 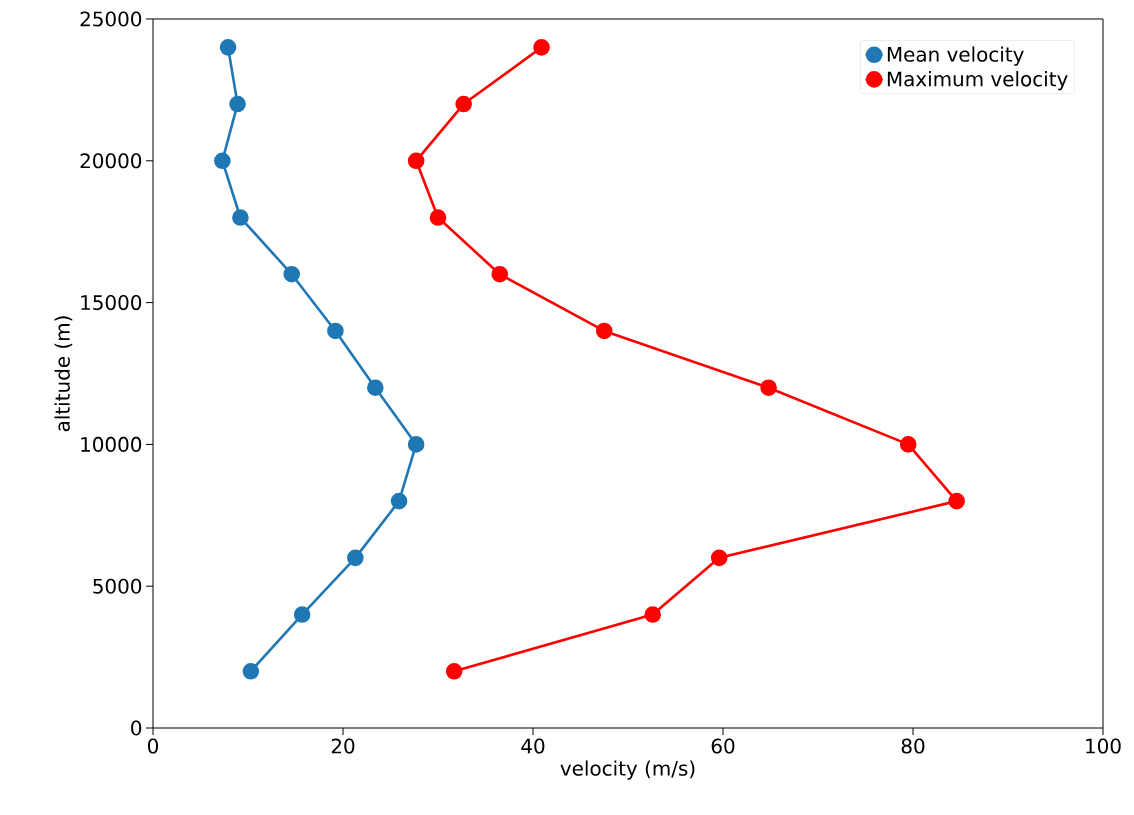 I want to click on x-tick-label: 100, so click(x=1103, y=746).